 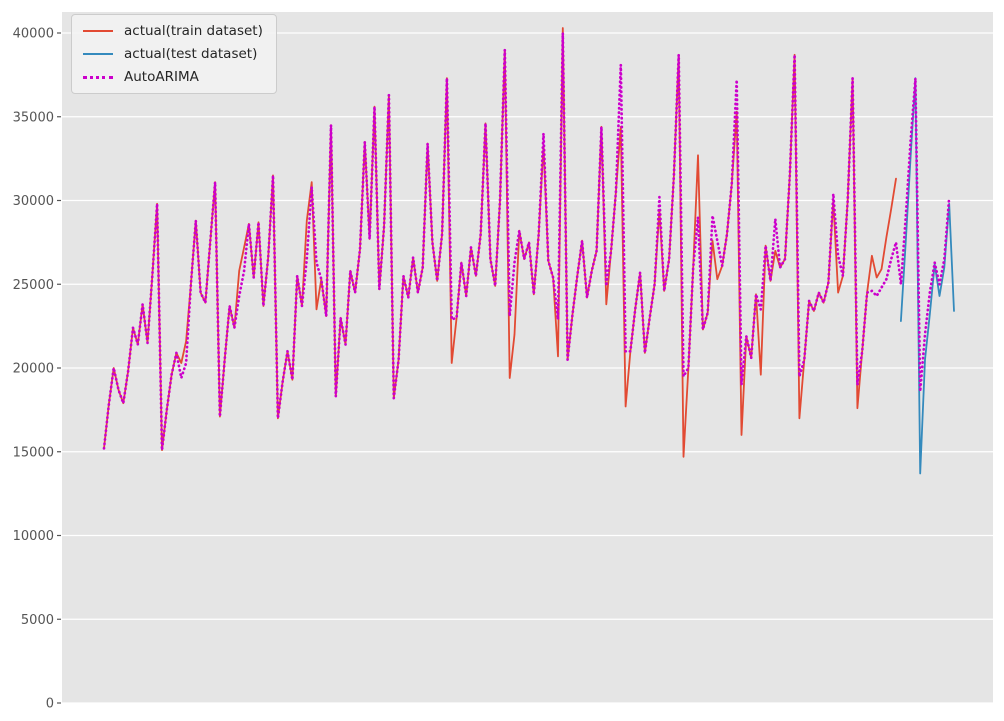 What do you see at coordinates (193, 31) in the screenshot?
I see `legend-label-train: actual(train dataset)` at bounding box center [193, 31].